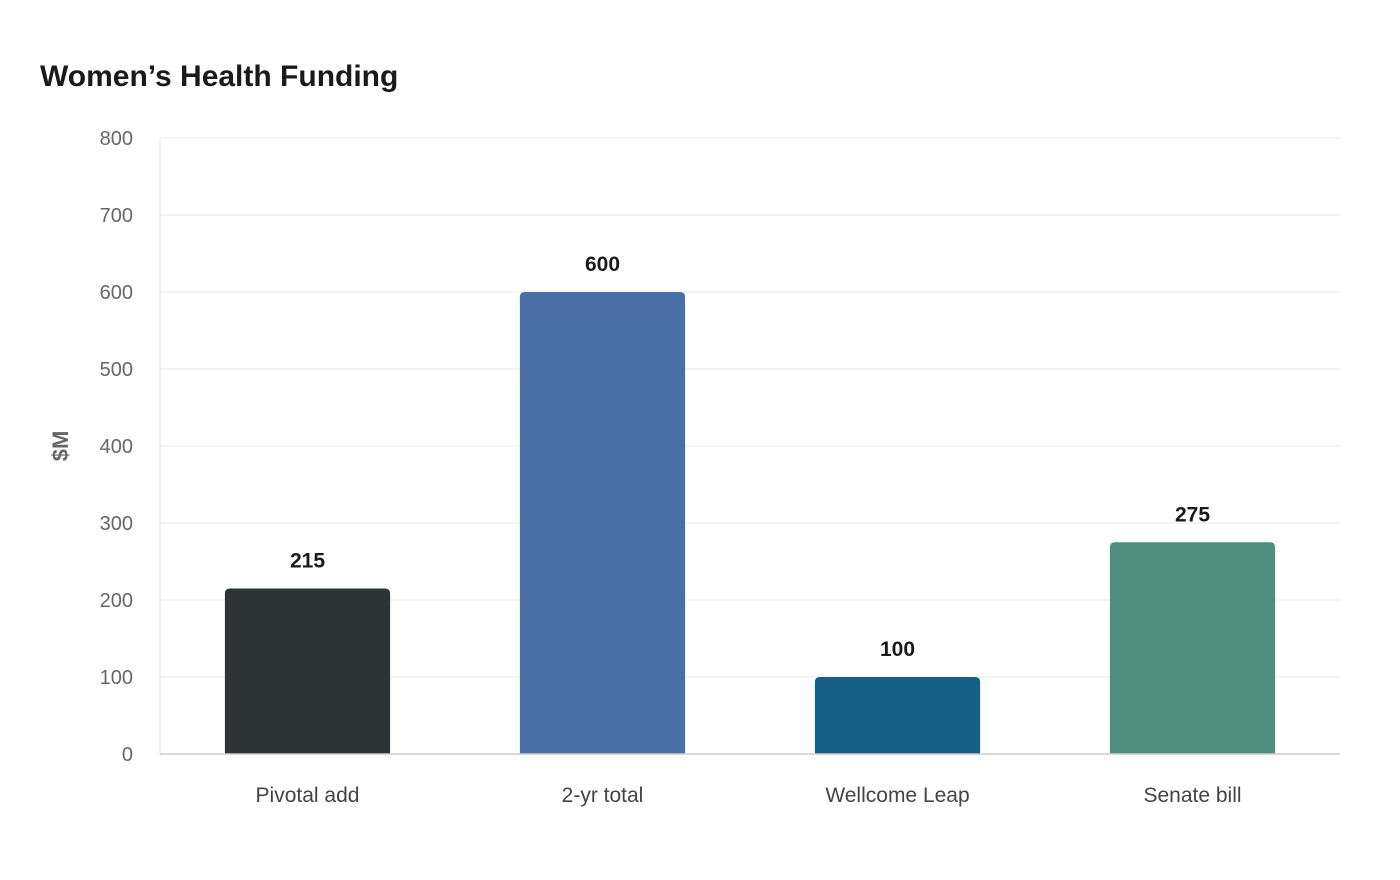  I want to click on y-axis-ticks: 0 100 200 300 400 500 600 700 800, so click(116, 447).